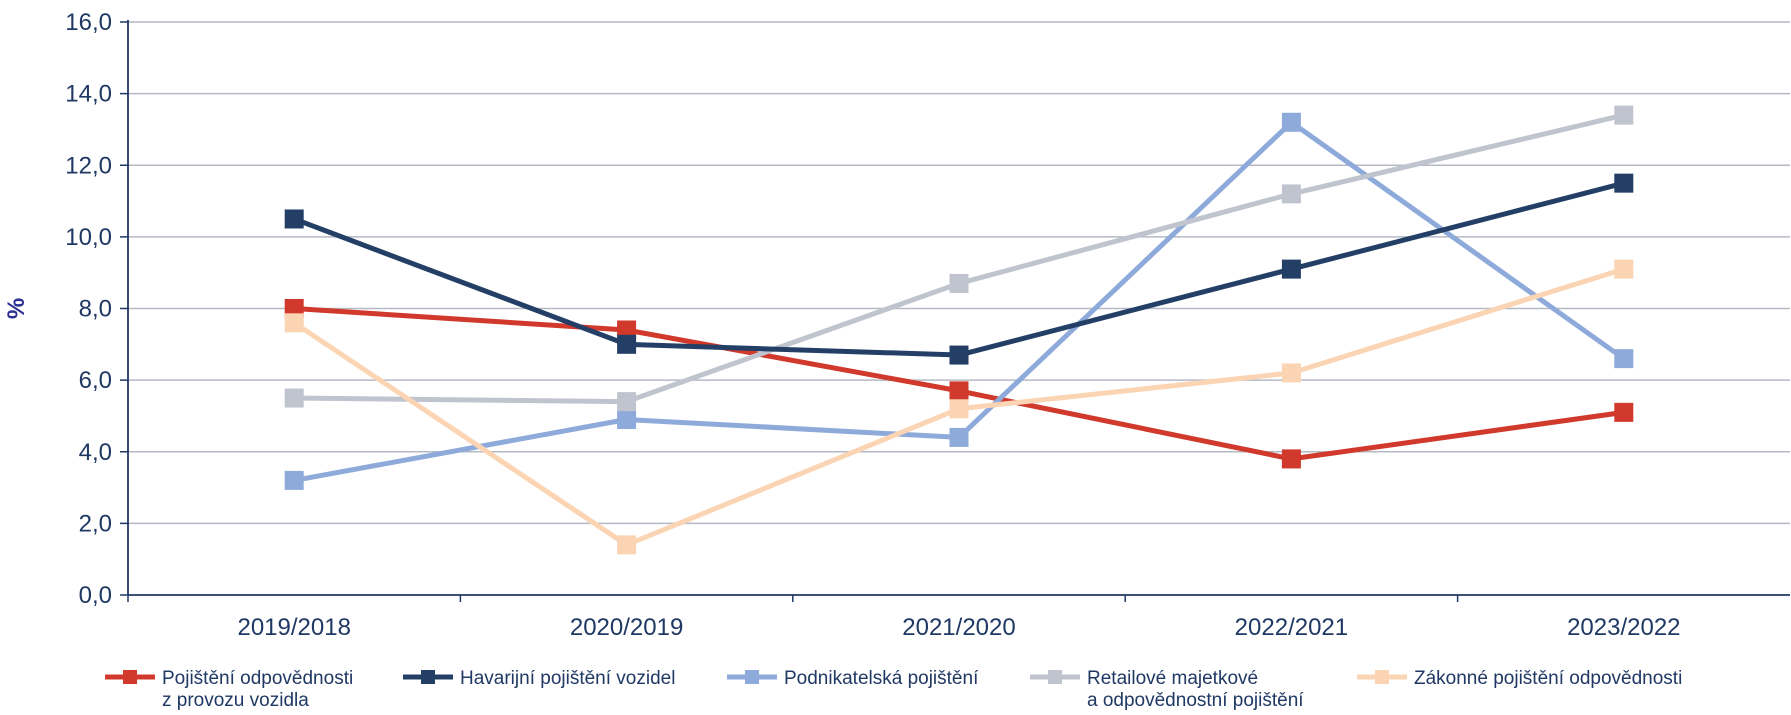 The width and height of the screenshot is (1791, 715). What do you see at coordinates (95, 452) in the screenshot?
I see `y-tick-label: 4,0` at bounding box center [95, 452].